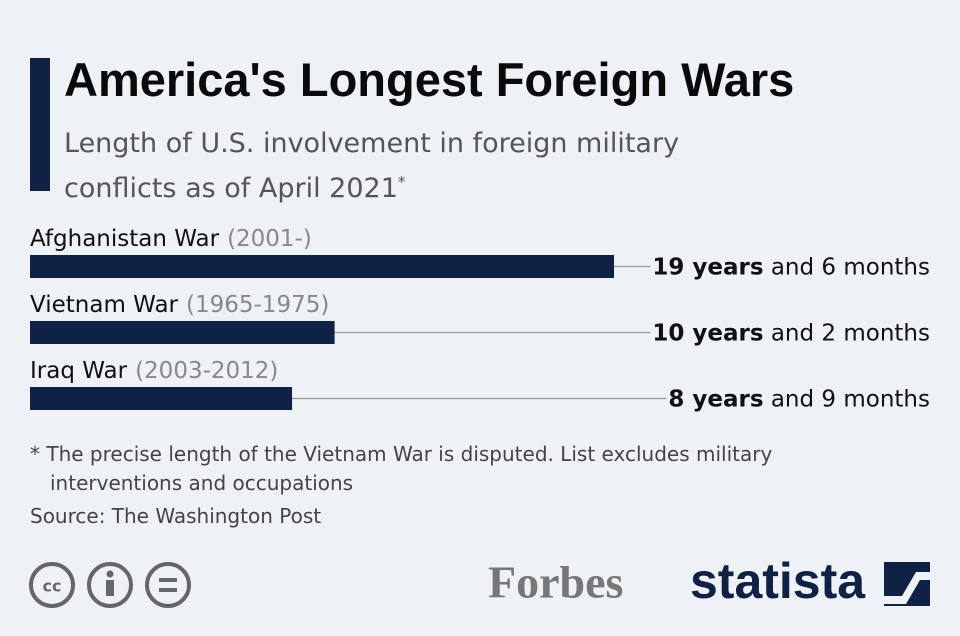  Describe the element at coordinates (778, 581) in the screenshot. I see `statista-logo: statista` at that location.